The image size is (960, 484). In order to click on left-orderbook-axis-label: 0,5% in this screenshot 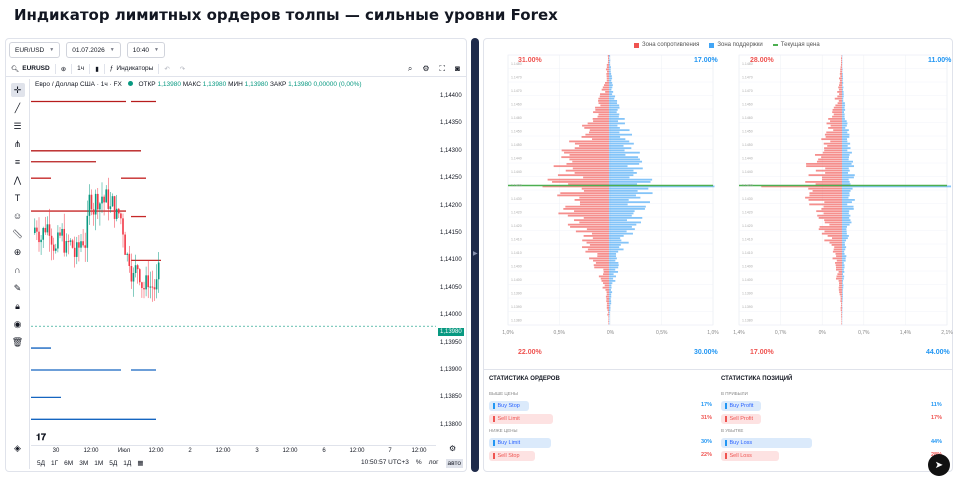, I will do `click(560, 333)`.